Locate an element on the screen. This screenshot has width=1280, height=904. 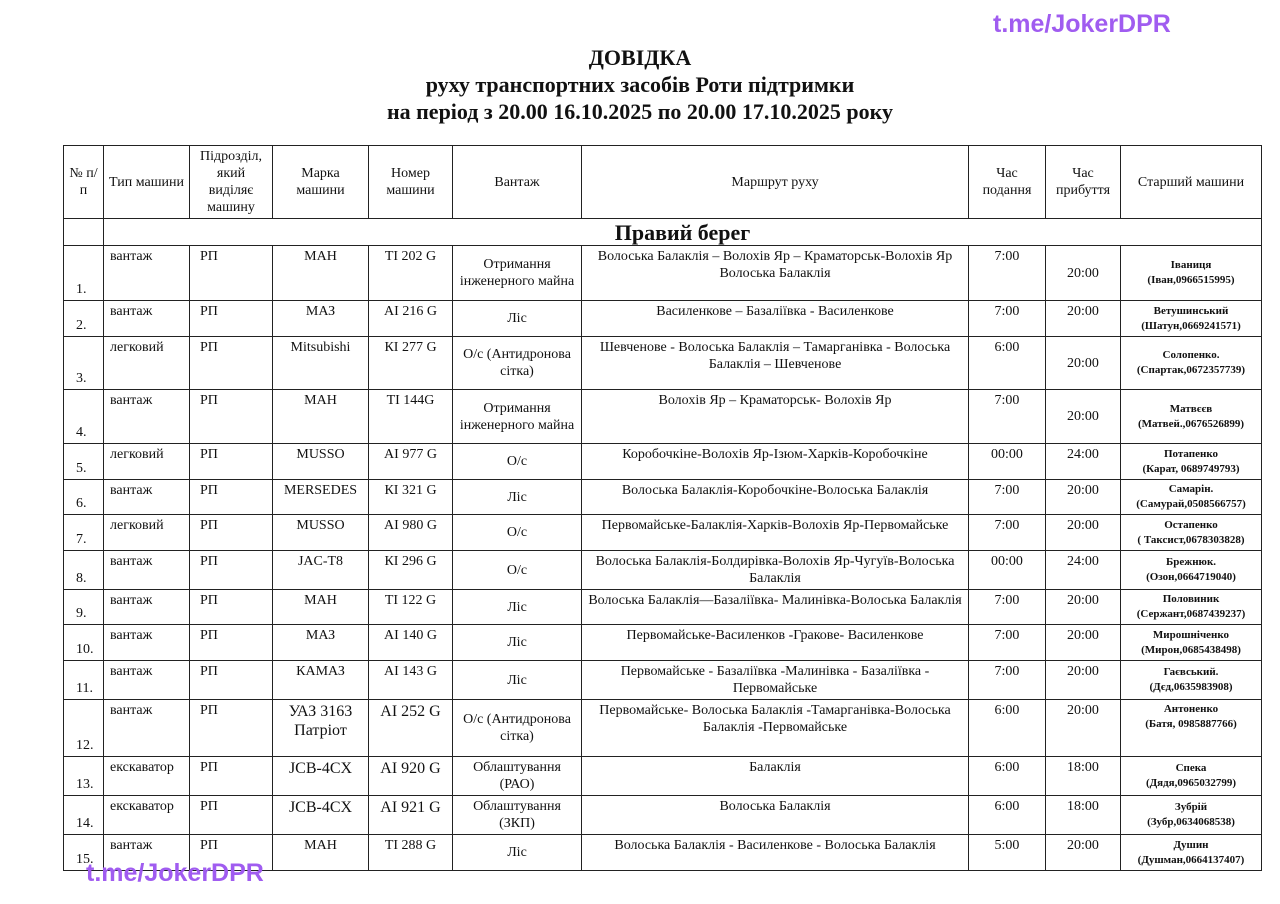
section-blank-cell is located at coordinates (83, 232).